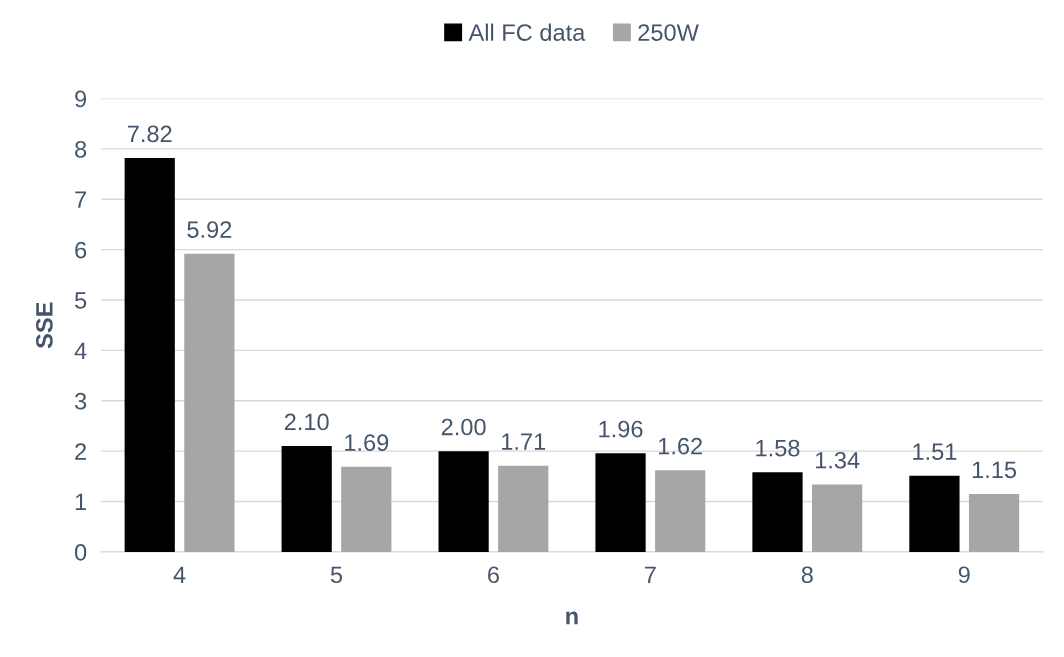 The width and height of the screenshot is (1064, 657). I want to click on data-label: 1.71, so click(524, 441).